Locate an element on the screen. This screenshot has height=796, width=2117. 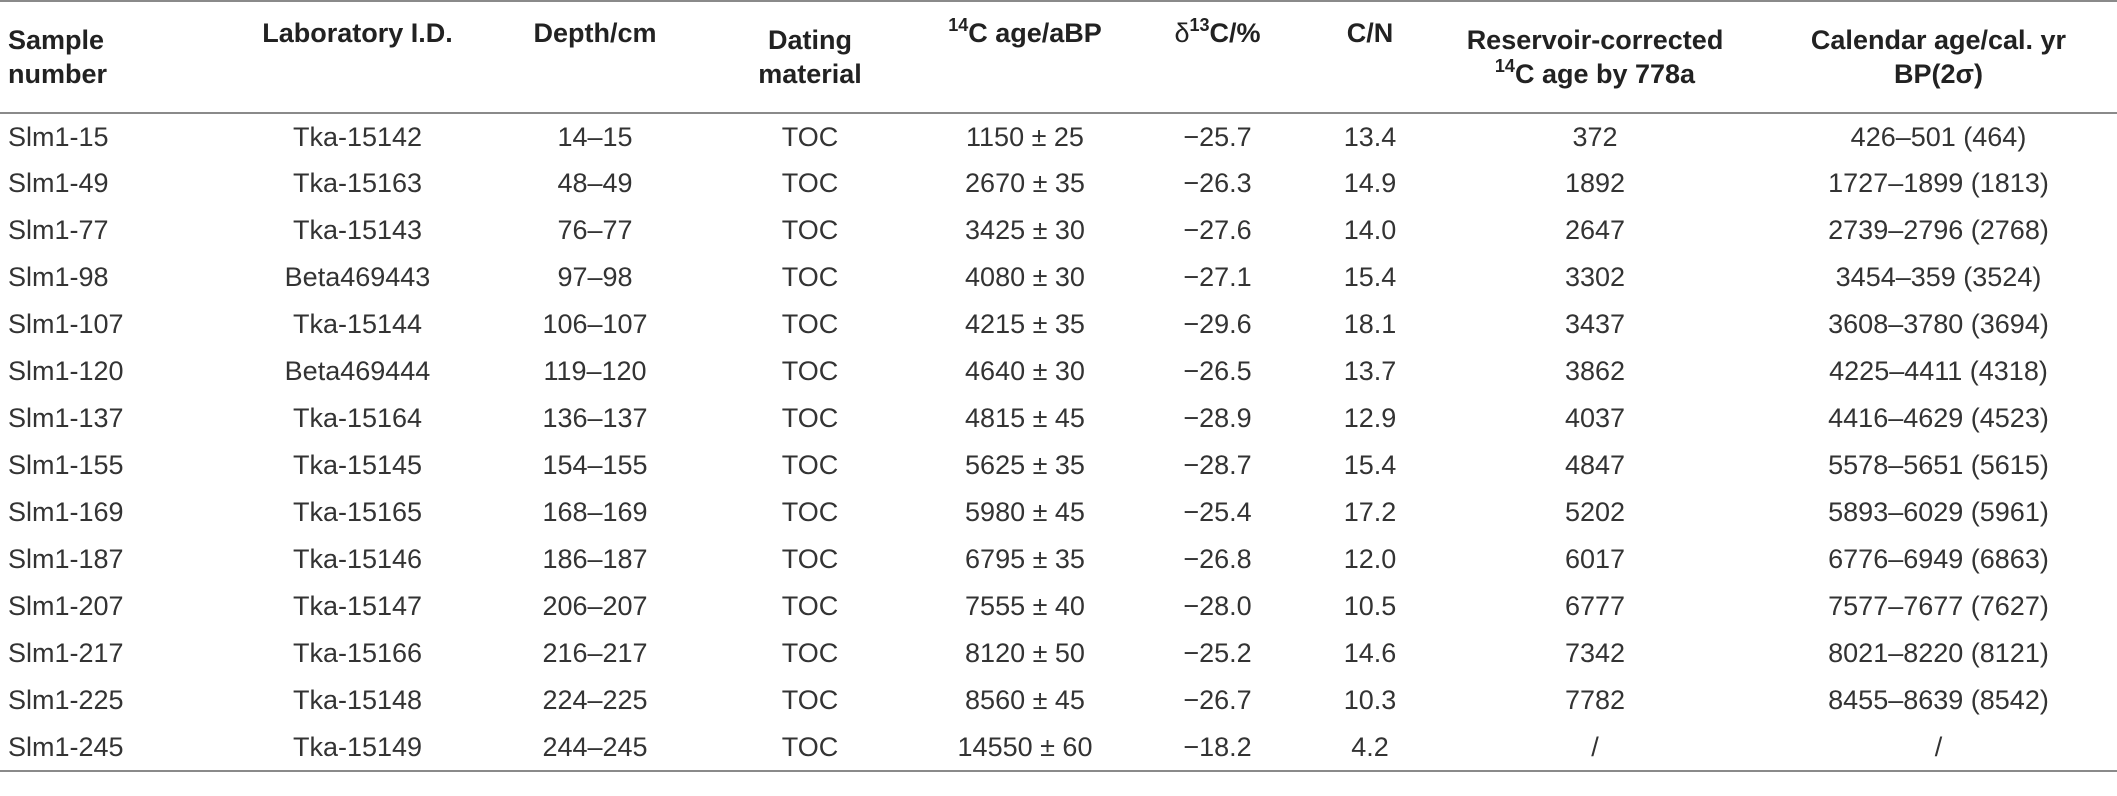
cell-calendar-age: 3608–3780 (3694) is located at coordinates (1938, 324).